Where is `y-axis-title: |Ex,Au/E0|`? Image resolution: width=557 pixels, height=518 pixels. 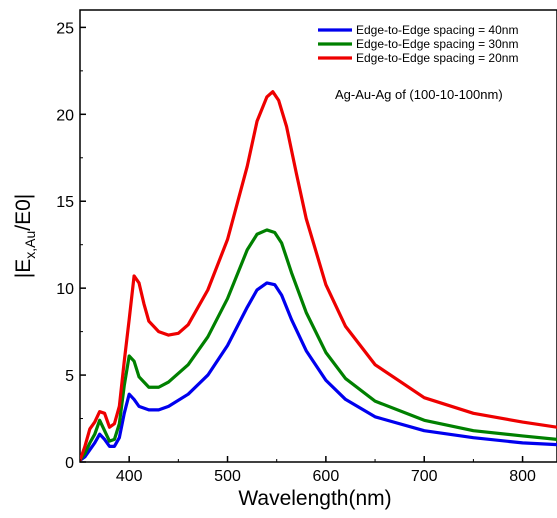 y-axis-title: |Ex,Au/E0| is located at coordinates (25, 236).